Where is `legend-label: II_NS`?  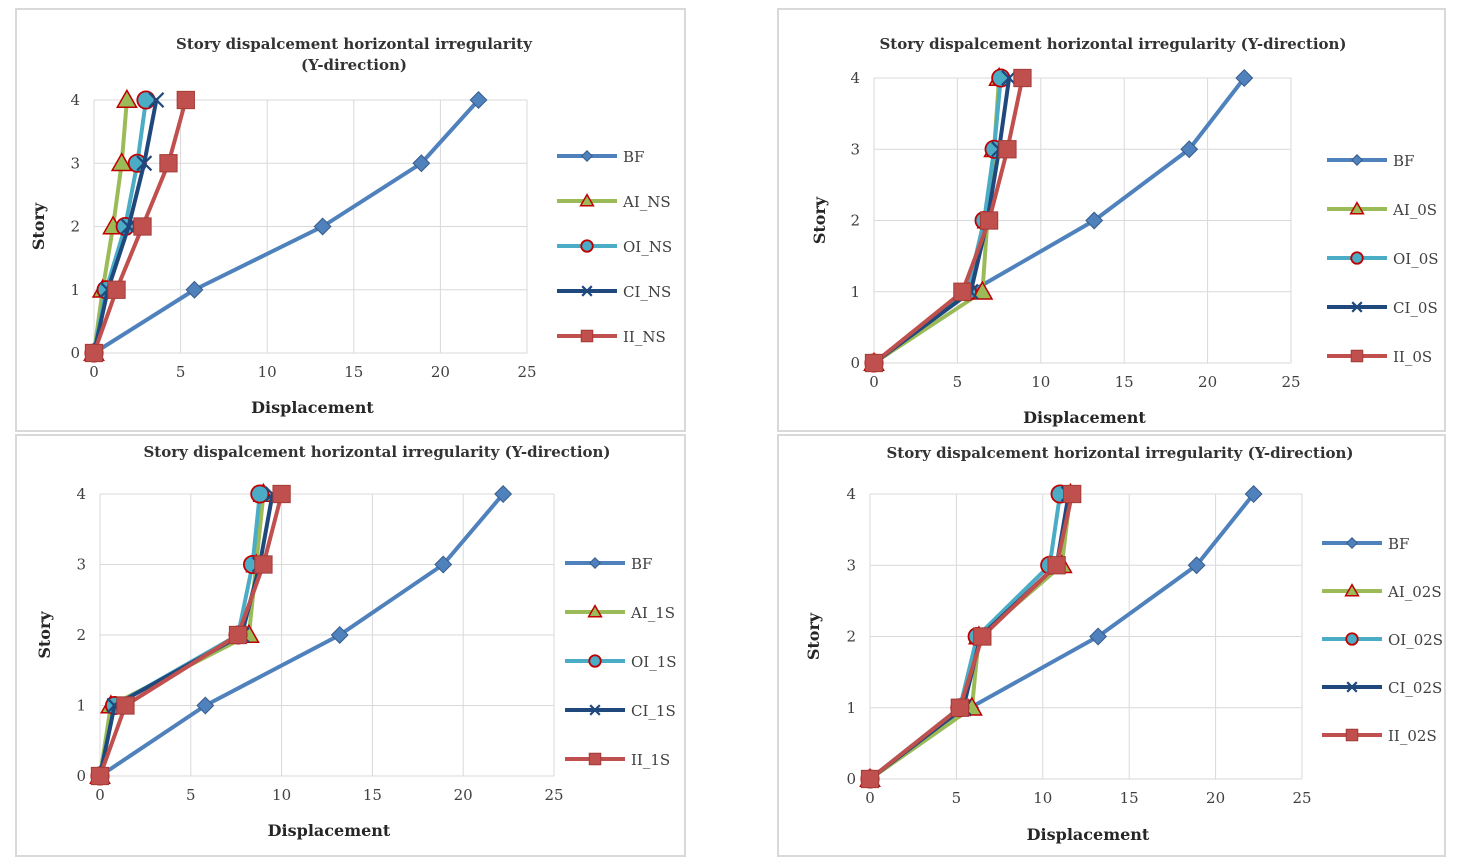
legend-label: II_NS is located at coordinates (644, 337).